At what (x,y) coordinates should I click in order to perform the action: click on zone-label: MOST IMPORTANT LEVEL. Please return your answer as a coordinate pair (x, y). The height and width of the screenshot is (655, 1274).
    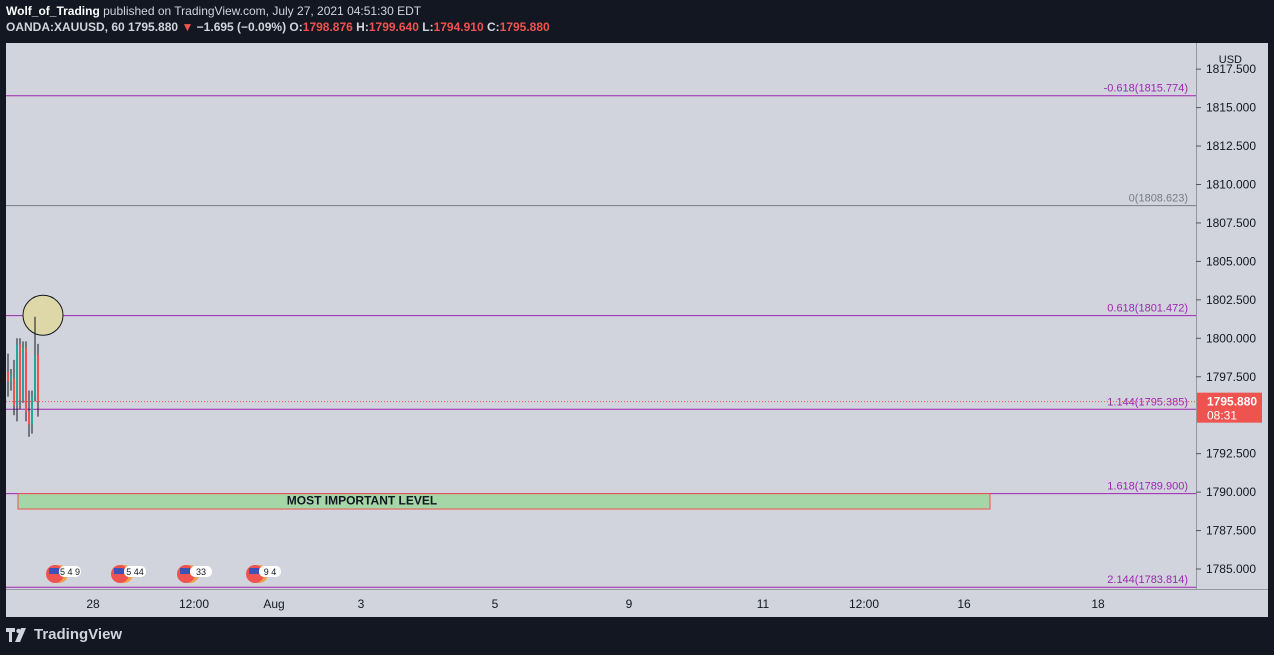
    Looking at the image, I should click on (362, 501).